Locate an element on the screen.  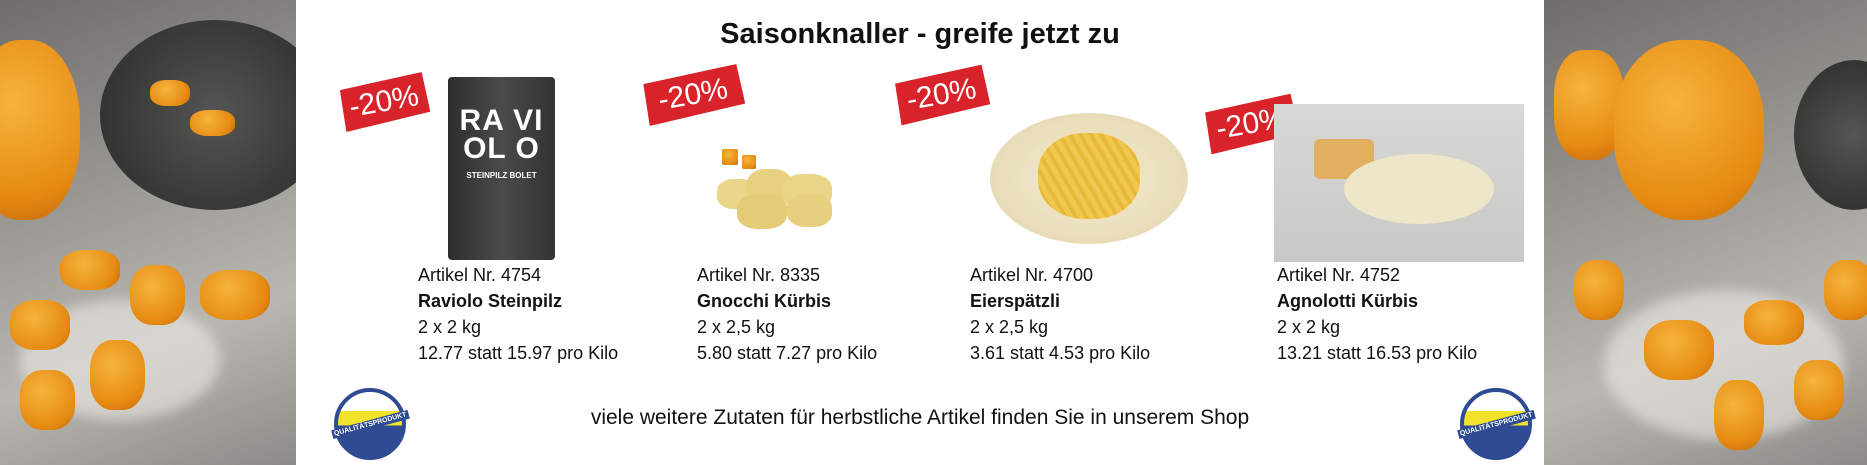
article-number: Artikel Nr. 4700 is located at coordinates (1032, 275).